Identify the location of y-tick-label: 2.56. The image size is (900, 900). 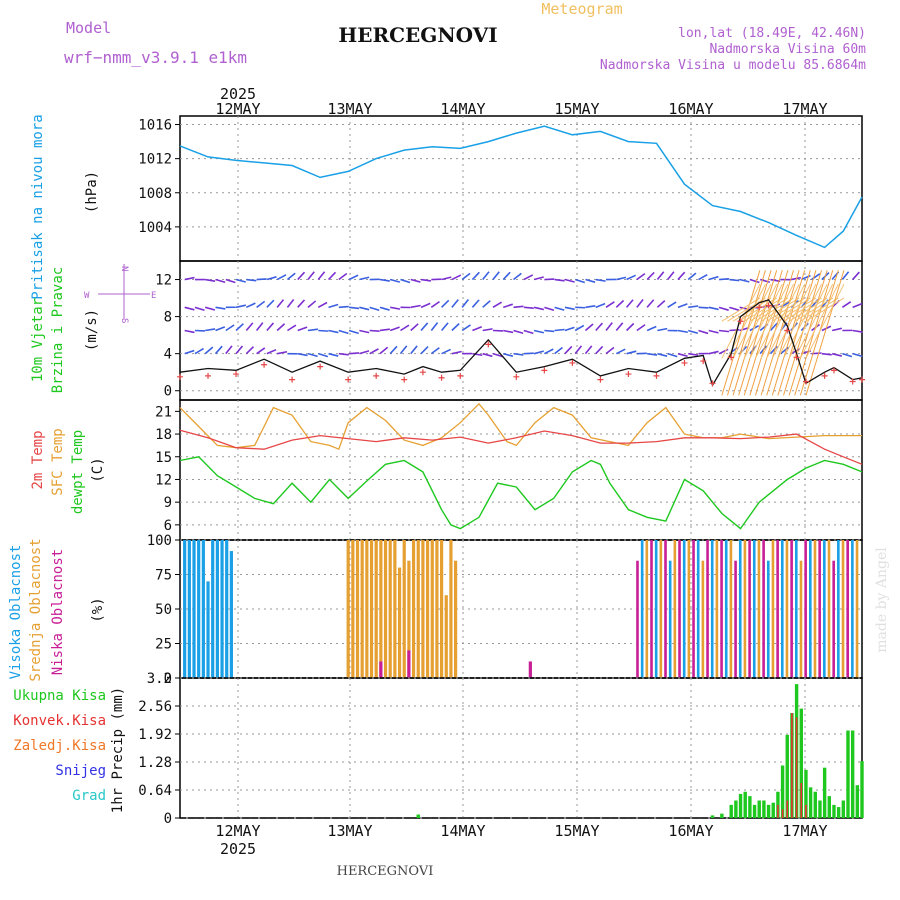
(155, 707).